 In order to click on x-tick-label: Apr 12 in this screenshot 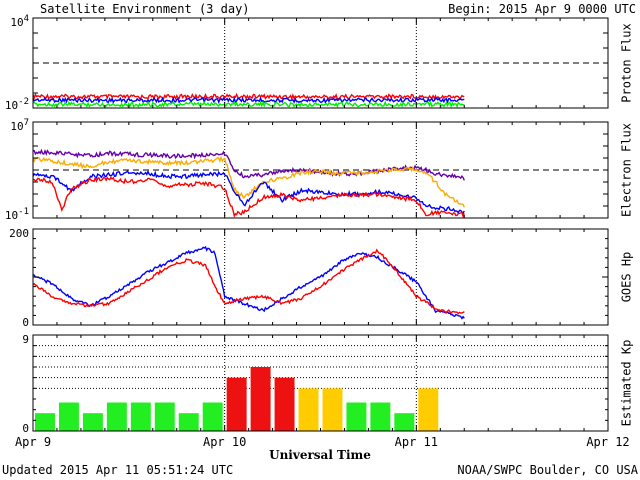, I will do `click(607, 442)`.